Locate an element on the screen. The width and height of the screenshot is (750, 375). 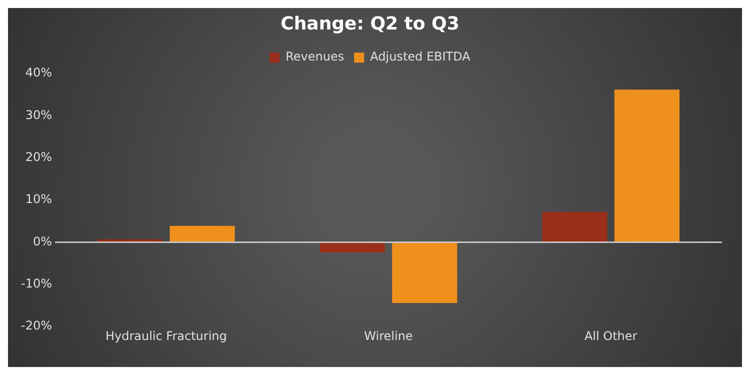
y-tick-label: -20% is located at coordinates (36, 325).